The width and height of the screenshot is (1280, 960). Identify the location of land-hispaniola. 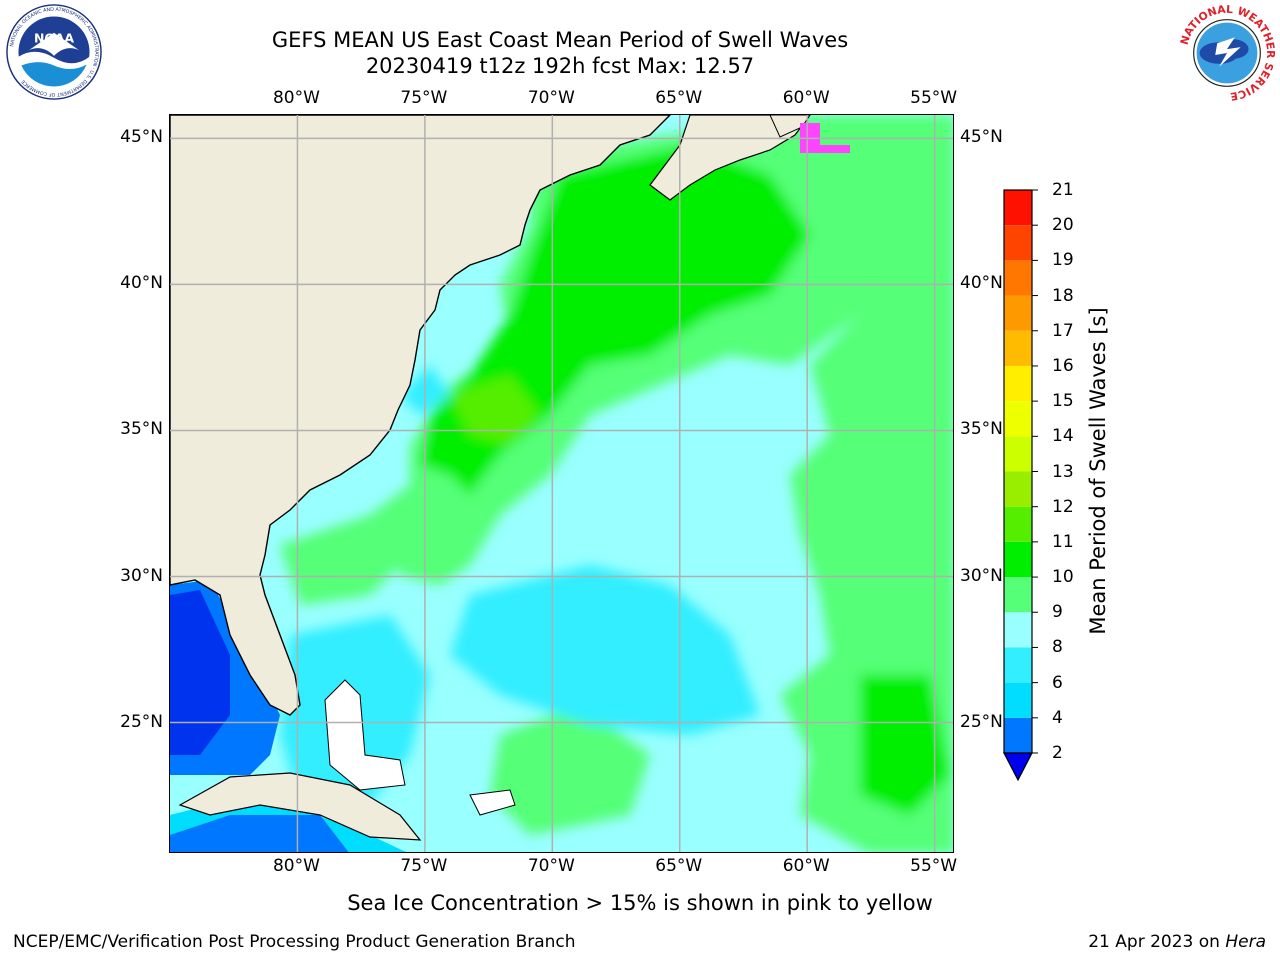
(492, 802).